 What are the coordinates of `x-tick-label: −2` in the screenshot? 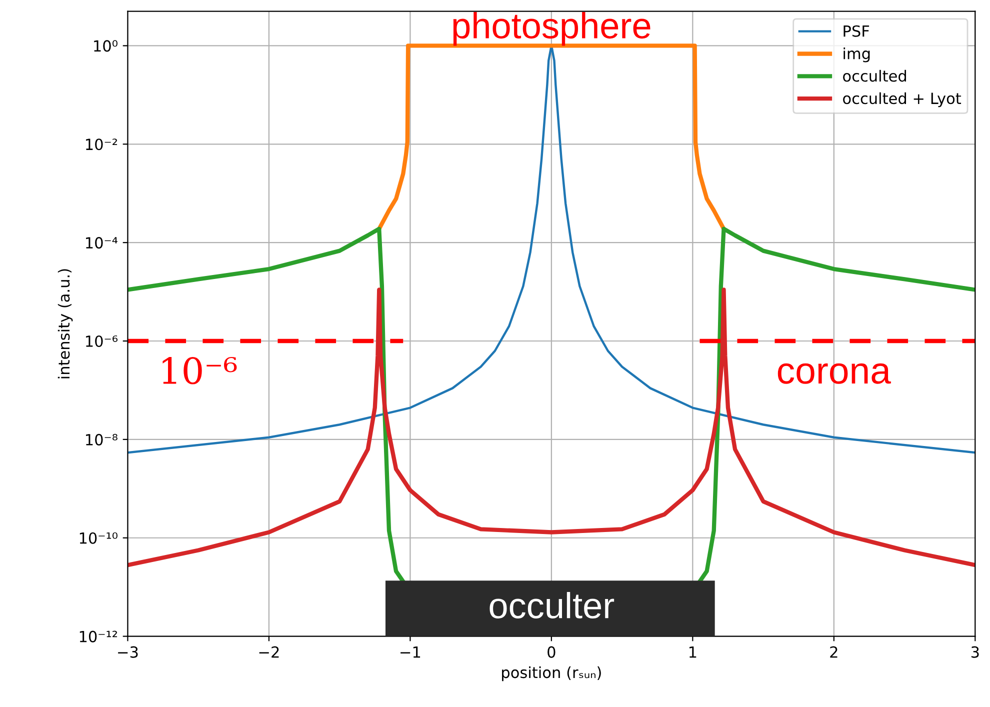 It's located at (269, 652).